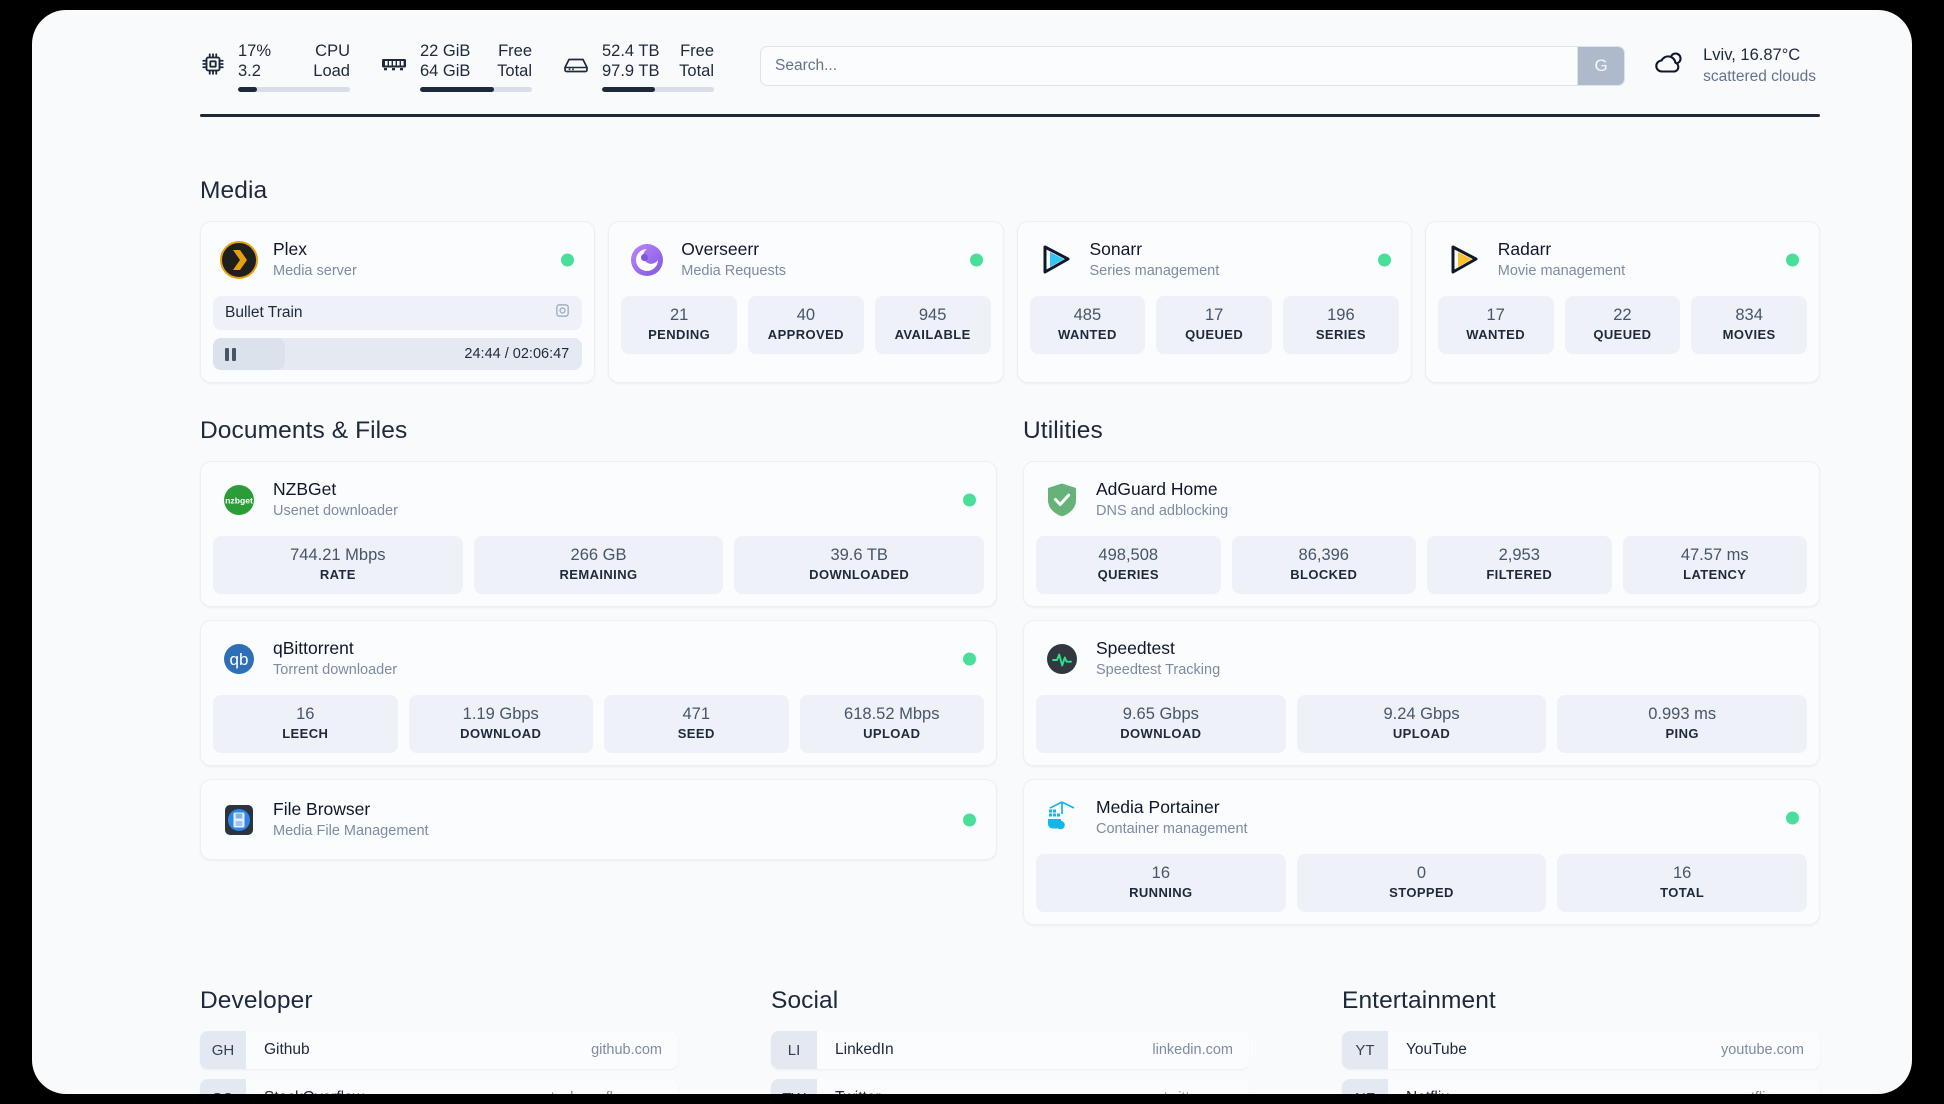 The height and width of the screenshot is (1104, 1944). What do you see at coordinates (1157, 489) in the screenshot?
I see `adguard-title: AdGuard Home` at bounding box center [1157, 489].